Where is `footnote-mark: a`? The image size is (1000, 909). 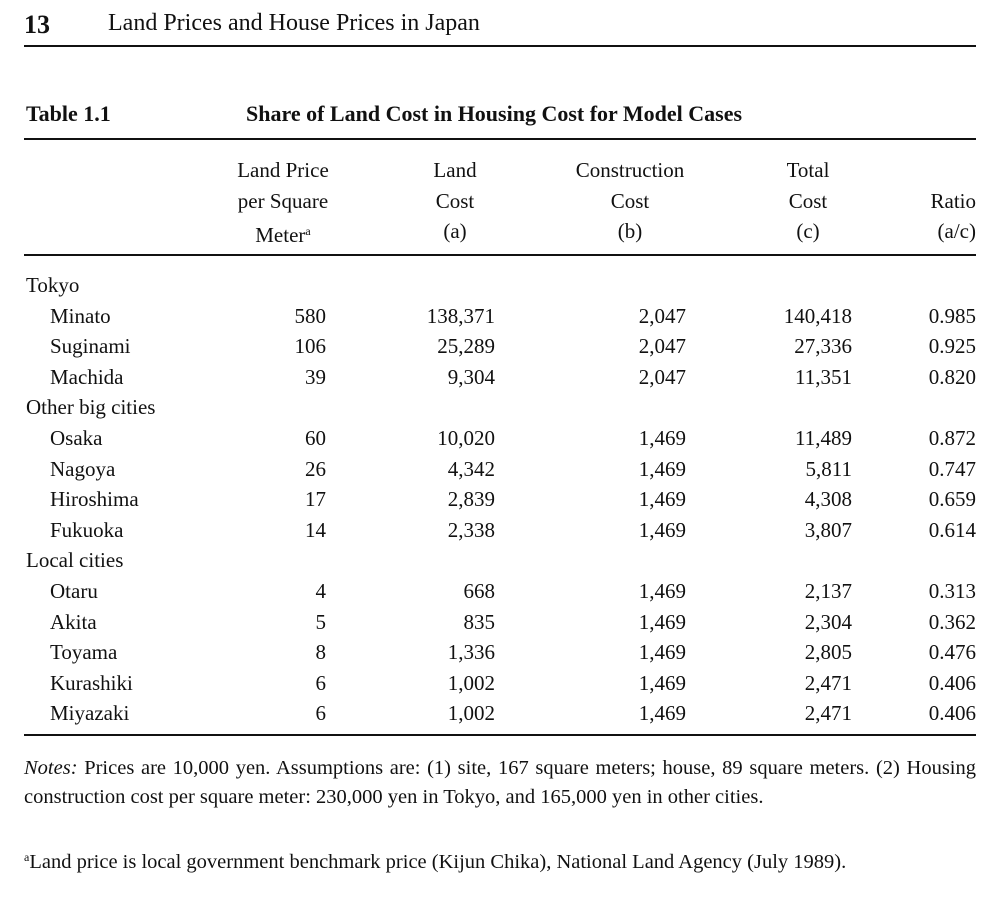 footnote-mark: a is located at coordinates (308, 231).